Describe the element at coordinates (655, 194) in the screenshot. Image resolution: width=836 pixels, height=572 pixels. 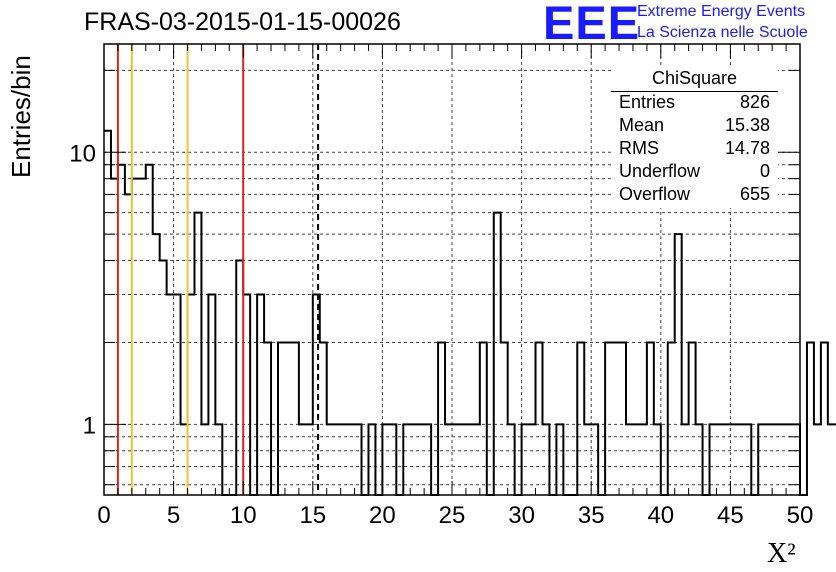
I see `stats-label: Overflow` at that location.